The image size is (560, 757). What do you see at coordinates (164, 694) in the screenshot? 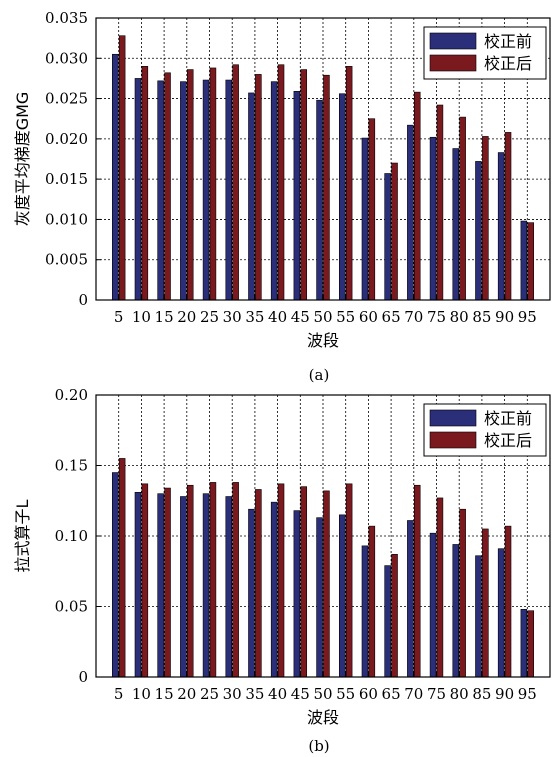
I see `x-tick-label: 15` at bounding box center [164, 694].